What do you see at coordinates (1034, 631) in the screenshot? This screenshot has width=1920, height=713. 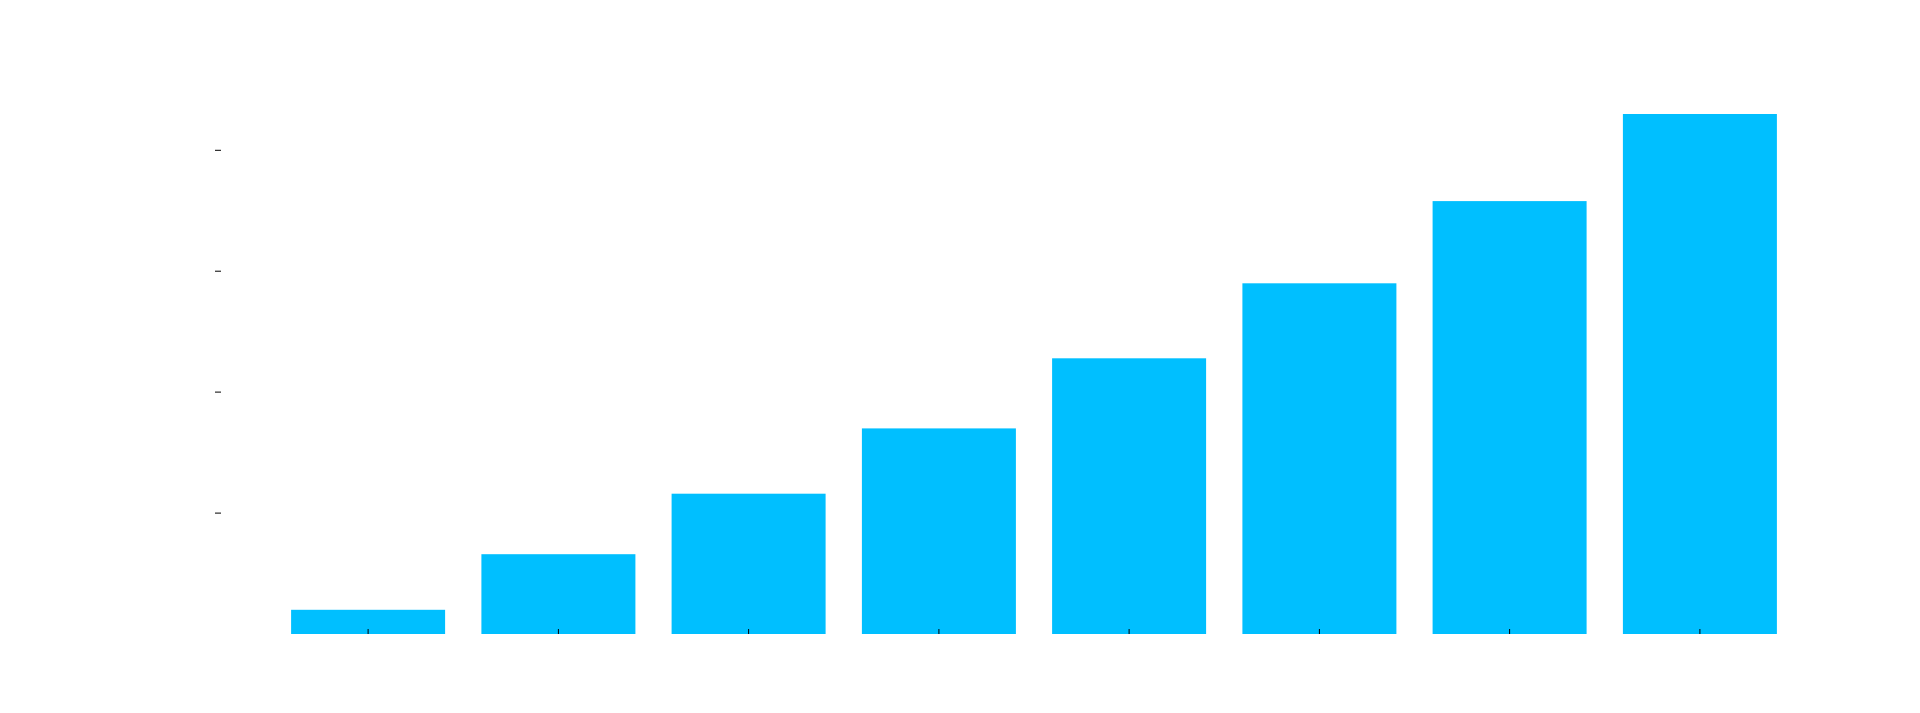 I see `x-ticks-group` at bounding box center [1034, 631].